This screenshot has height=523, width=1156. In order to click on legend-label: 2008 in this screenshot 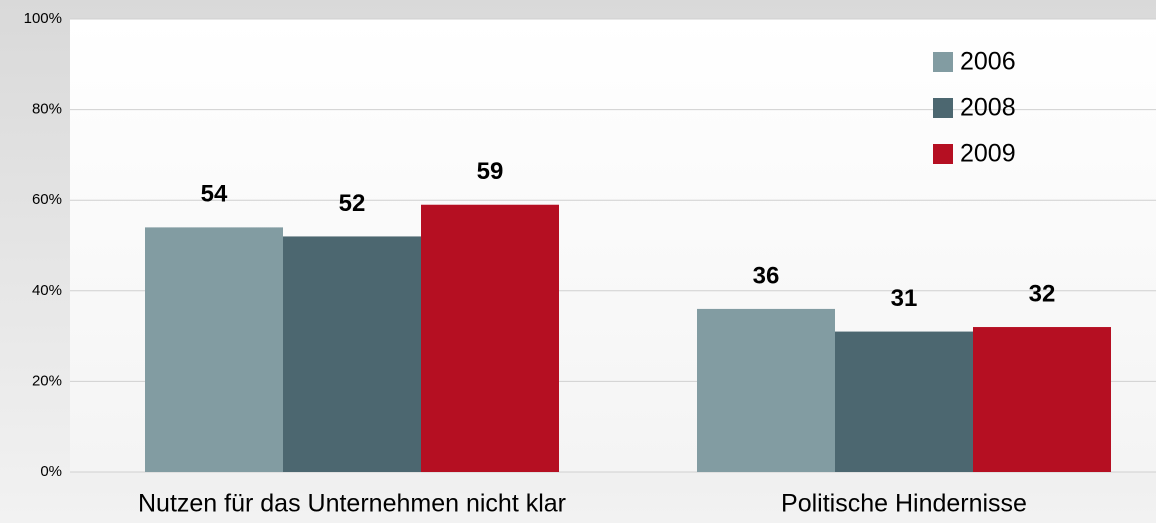, I will do `click(988, 108)`.